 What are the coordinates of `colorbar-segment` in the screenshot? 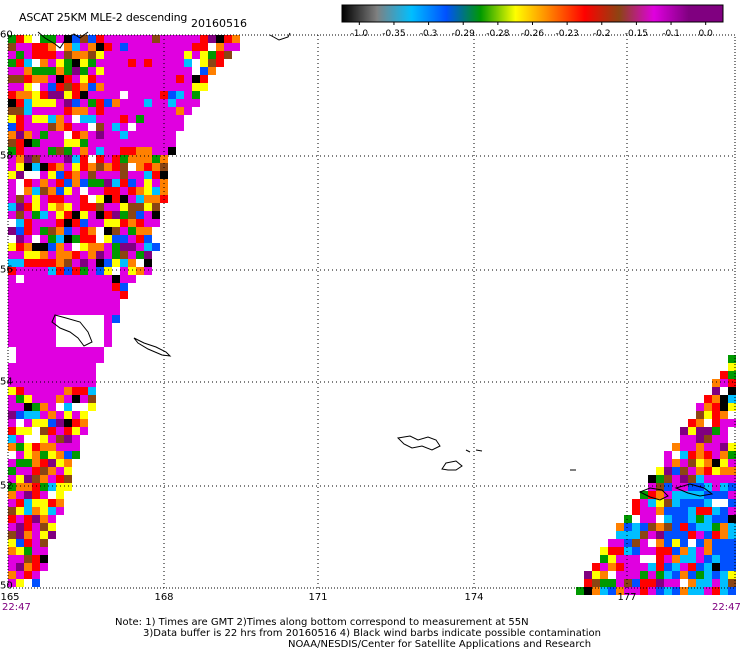 It's located at (706, 13).